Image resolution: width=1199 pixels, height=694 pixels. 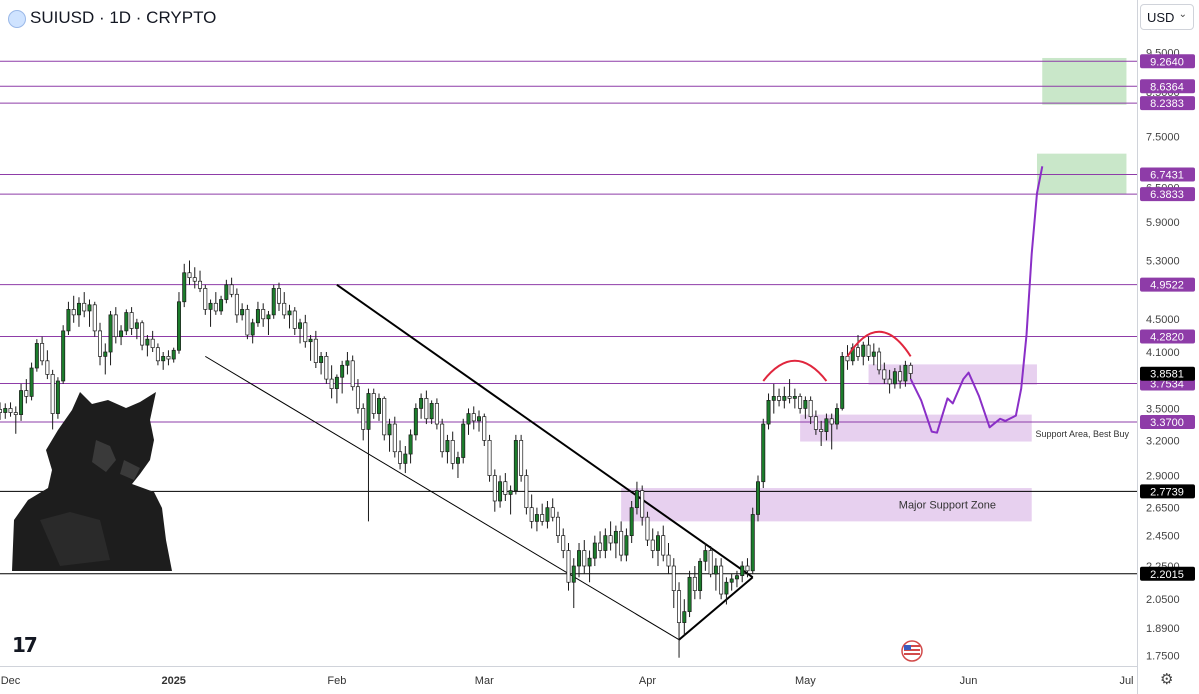 What do you see at coordinates (1163, 629) in the screenshot?
I see `y-tick-label: 1.8900` at bounding box center [1163, 629].